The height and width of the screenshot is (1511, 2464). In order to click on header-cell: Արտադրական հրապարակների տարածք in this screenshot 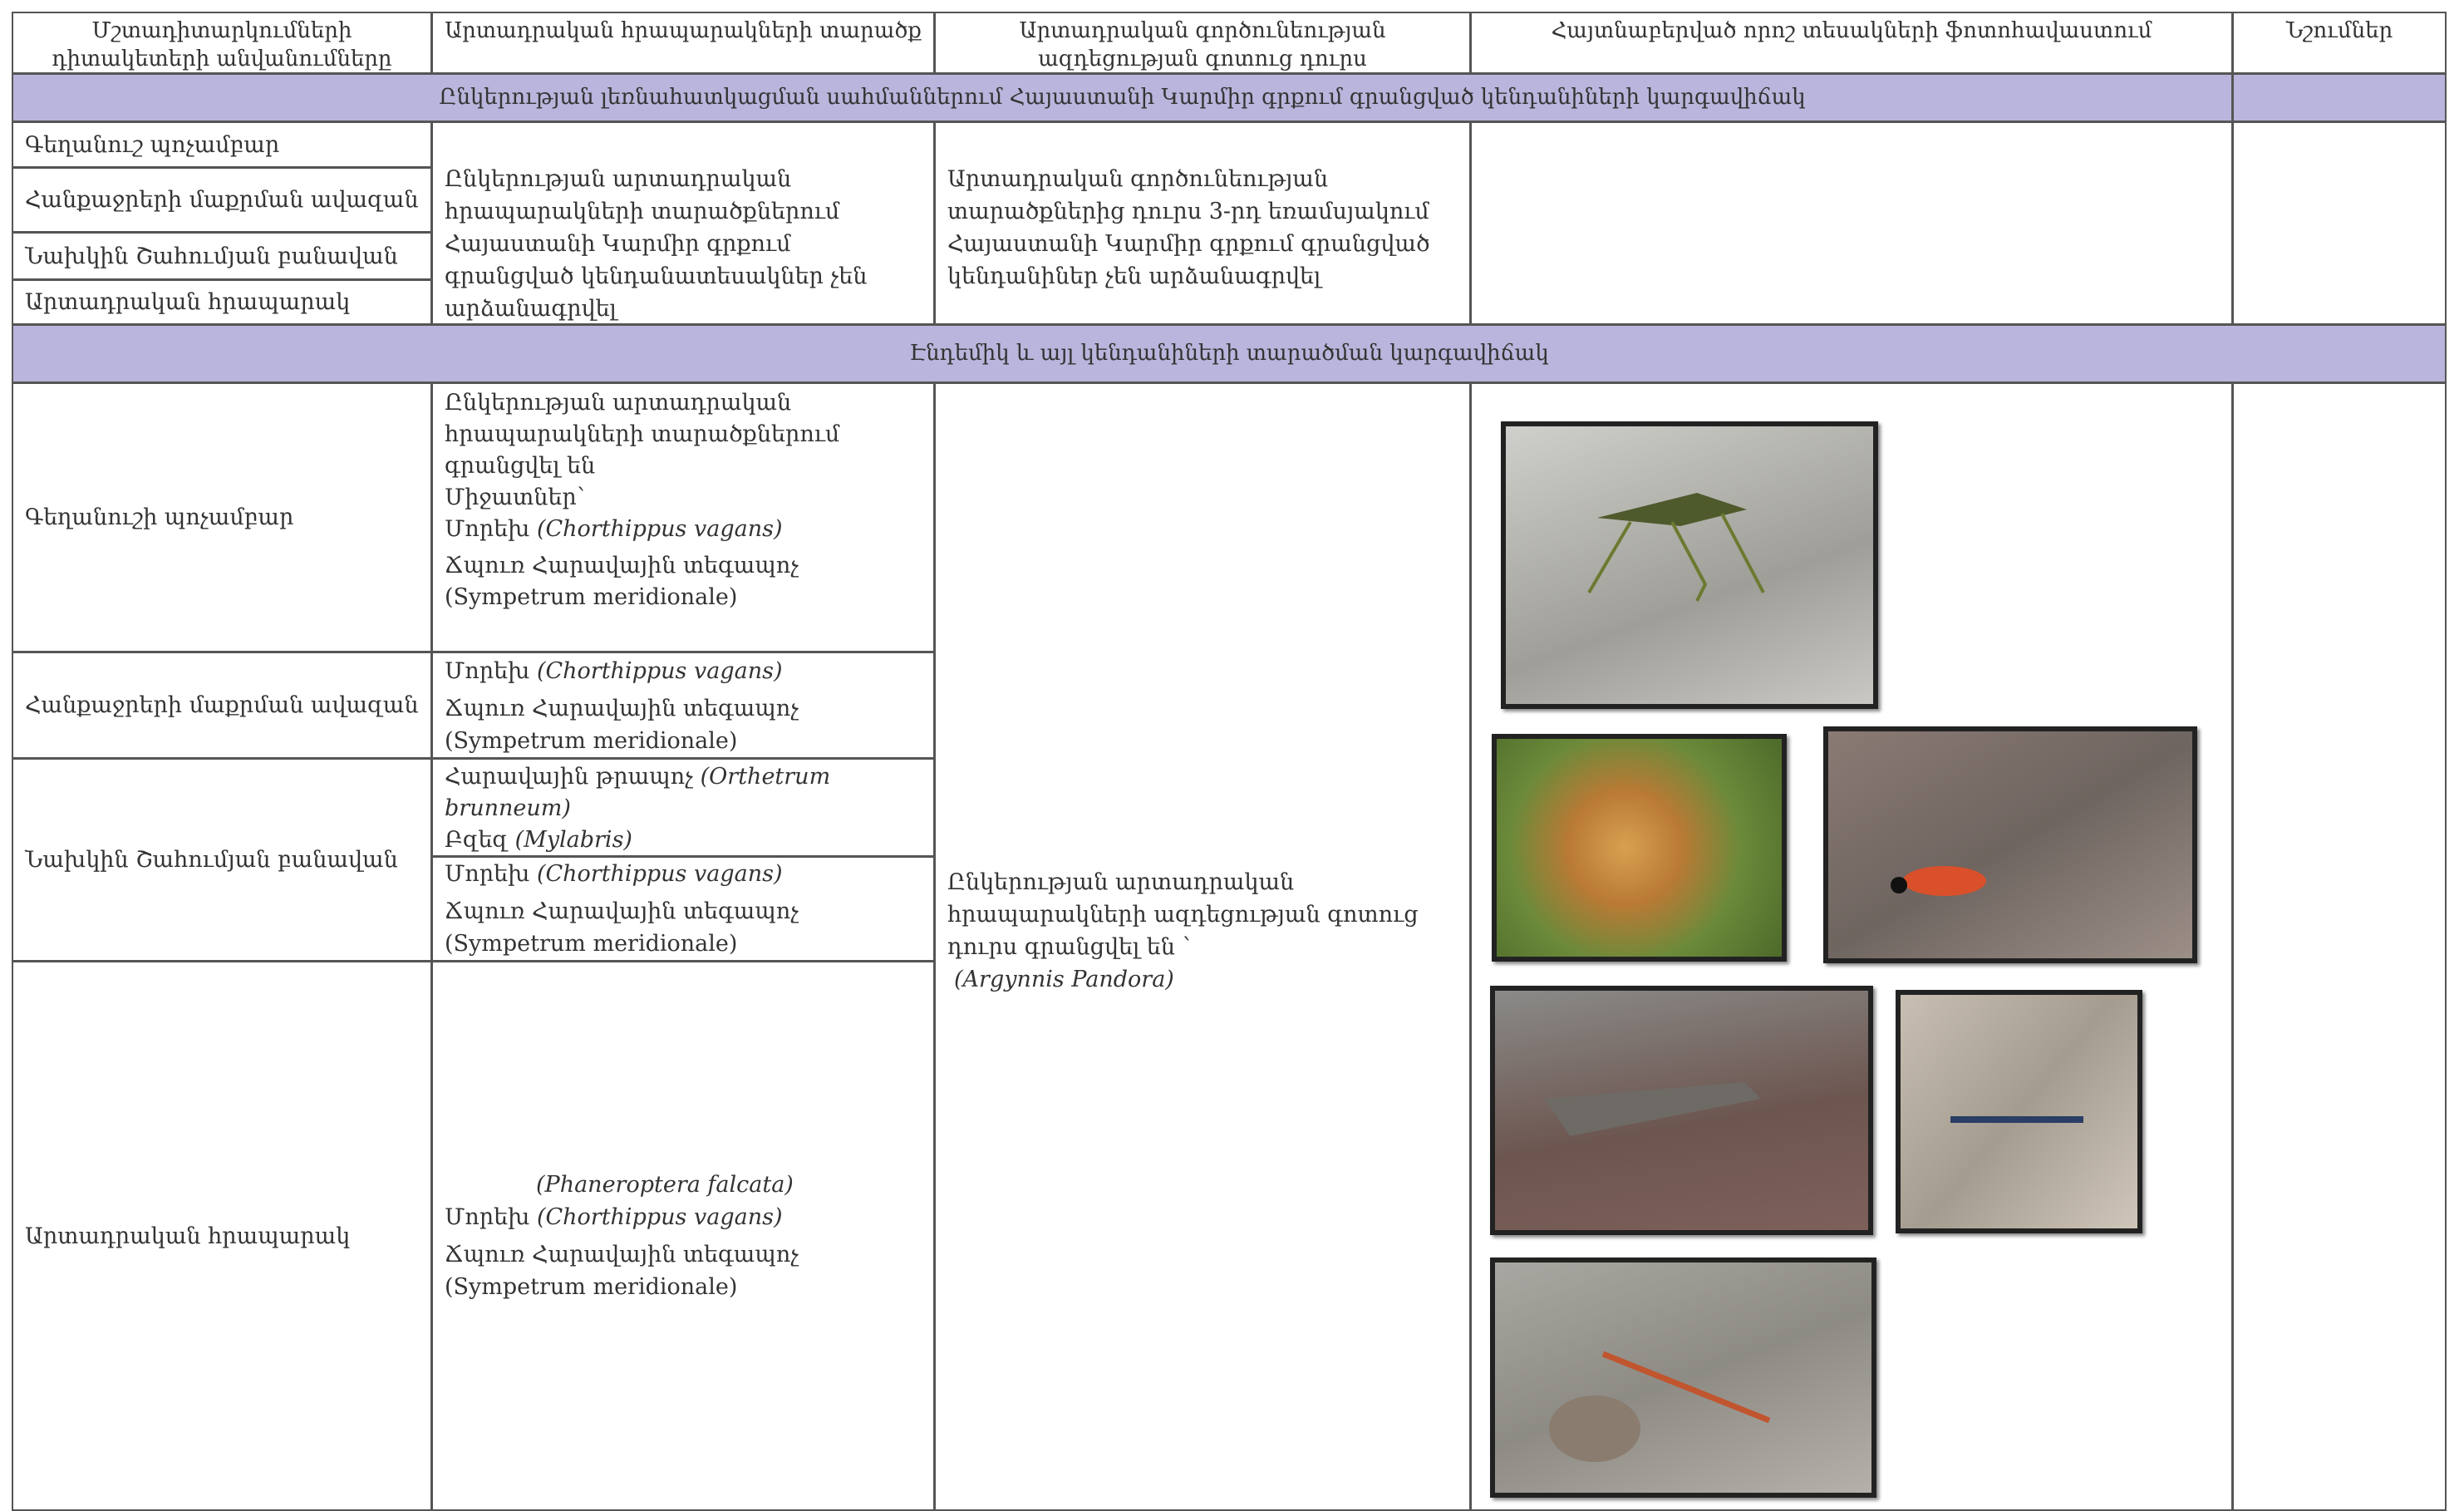, I will do `click(683, 43)`.